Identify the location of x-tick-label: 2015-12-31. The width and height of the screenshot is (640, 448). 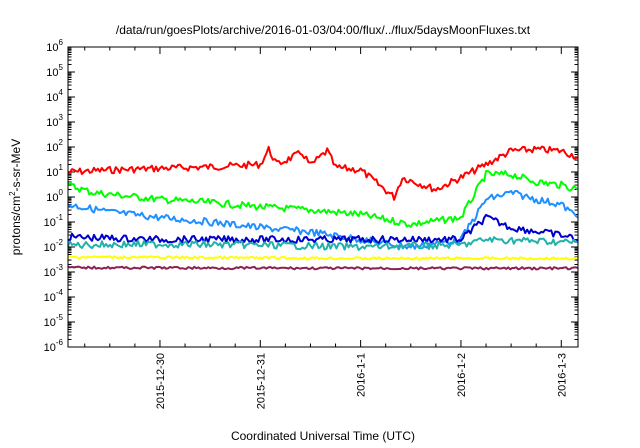
(261, 381).